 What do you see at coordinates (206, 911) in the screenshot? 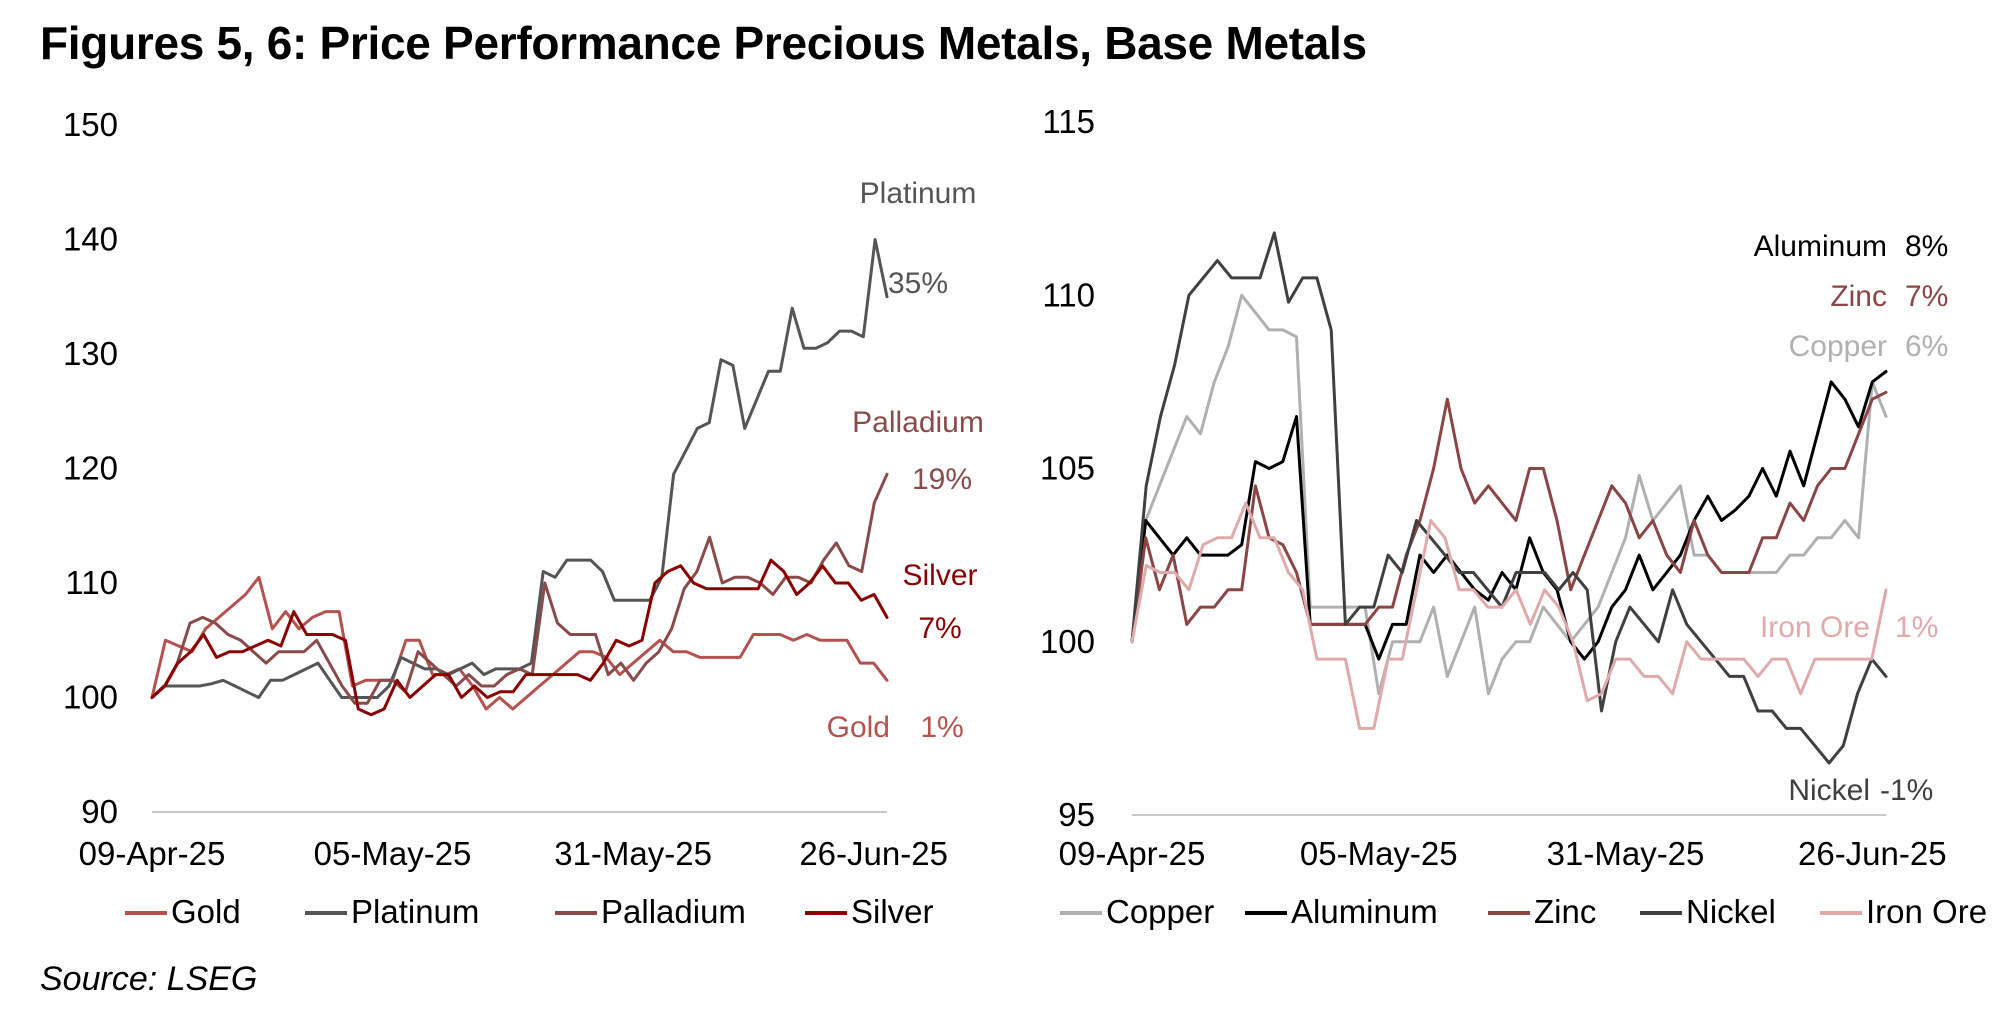
I see `legend-label-gold: Gold` at bounding box center [206, 911].